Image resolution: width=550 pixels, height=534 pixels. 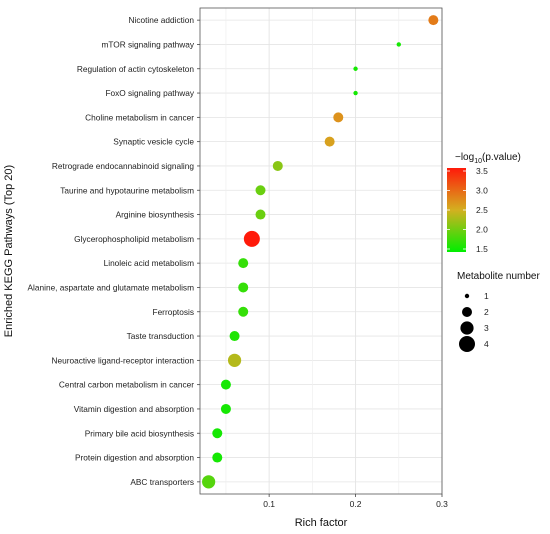 What do you see at coordinates (161, 336) in the screenshot?
I see `pathway-label: Taste transduction` at bounding box center [161, 336].